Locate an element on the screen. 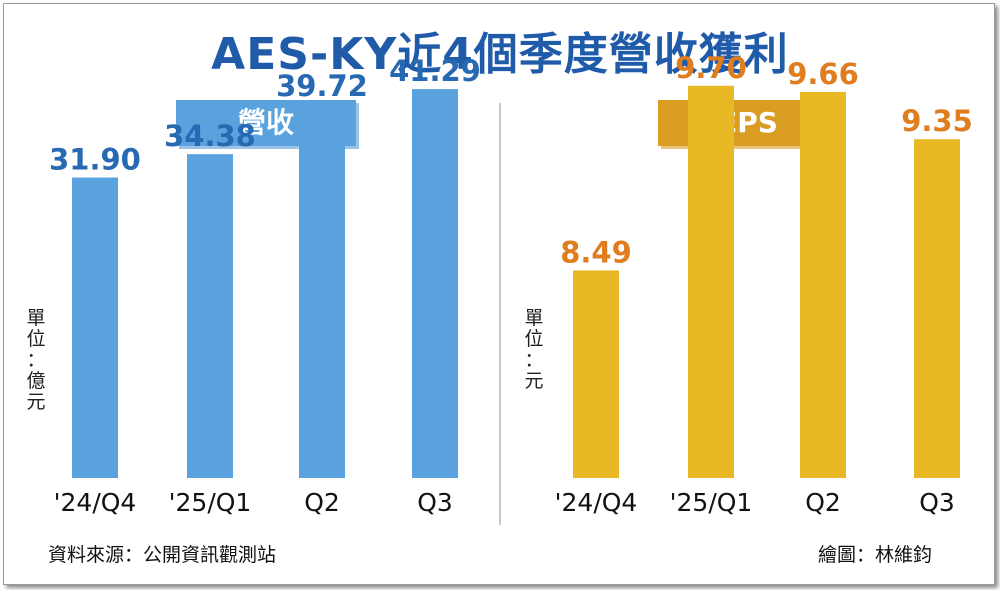  revenue-unit-char: ： is located at coordinates (36, 360).